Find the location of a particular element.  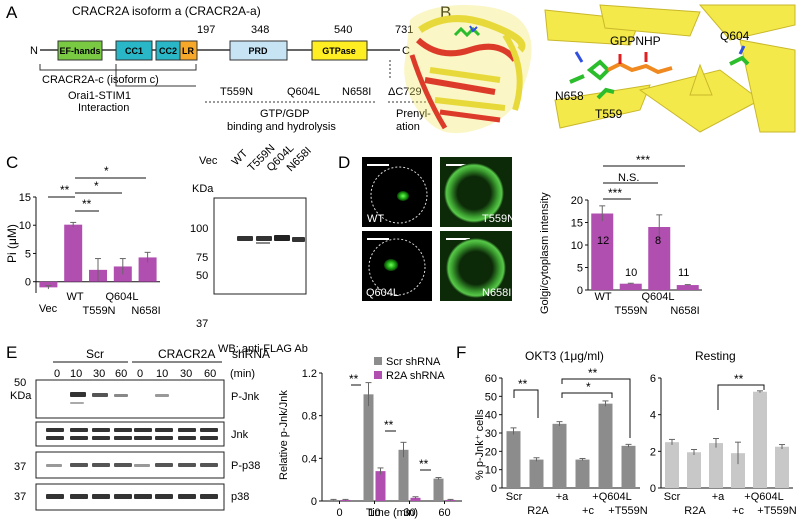

e-time-60a: 60 is located at coordinates (121, 374).